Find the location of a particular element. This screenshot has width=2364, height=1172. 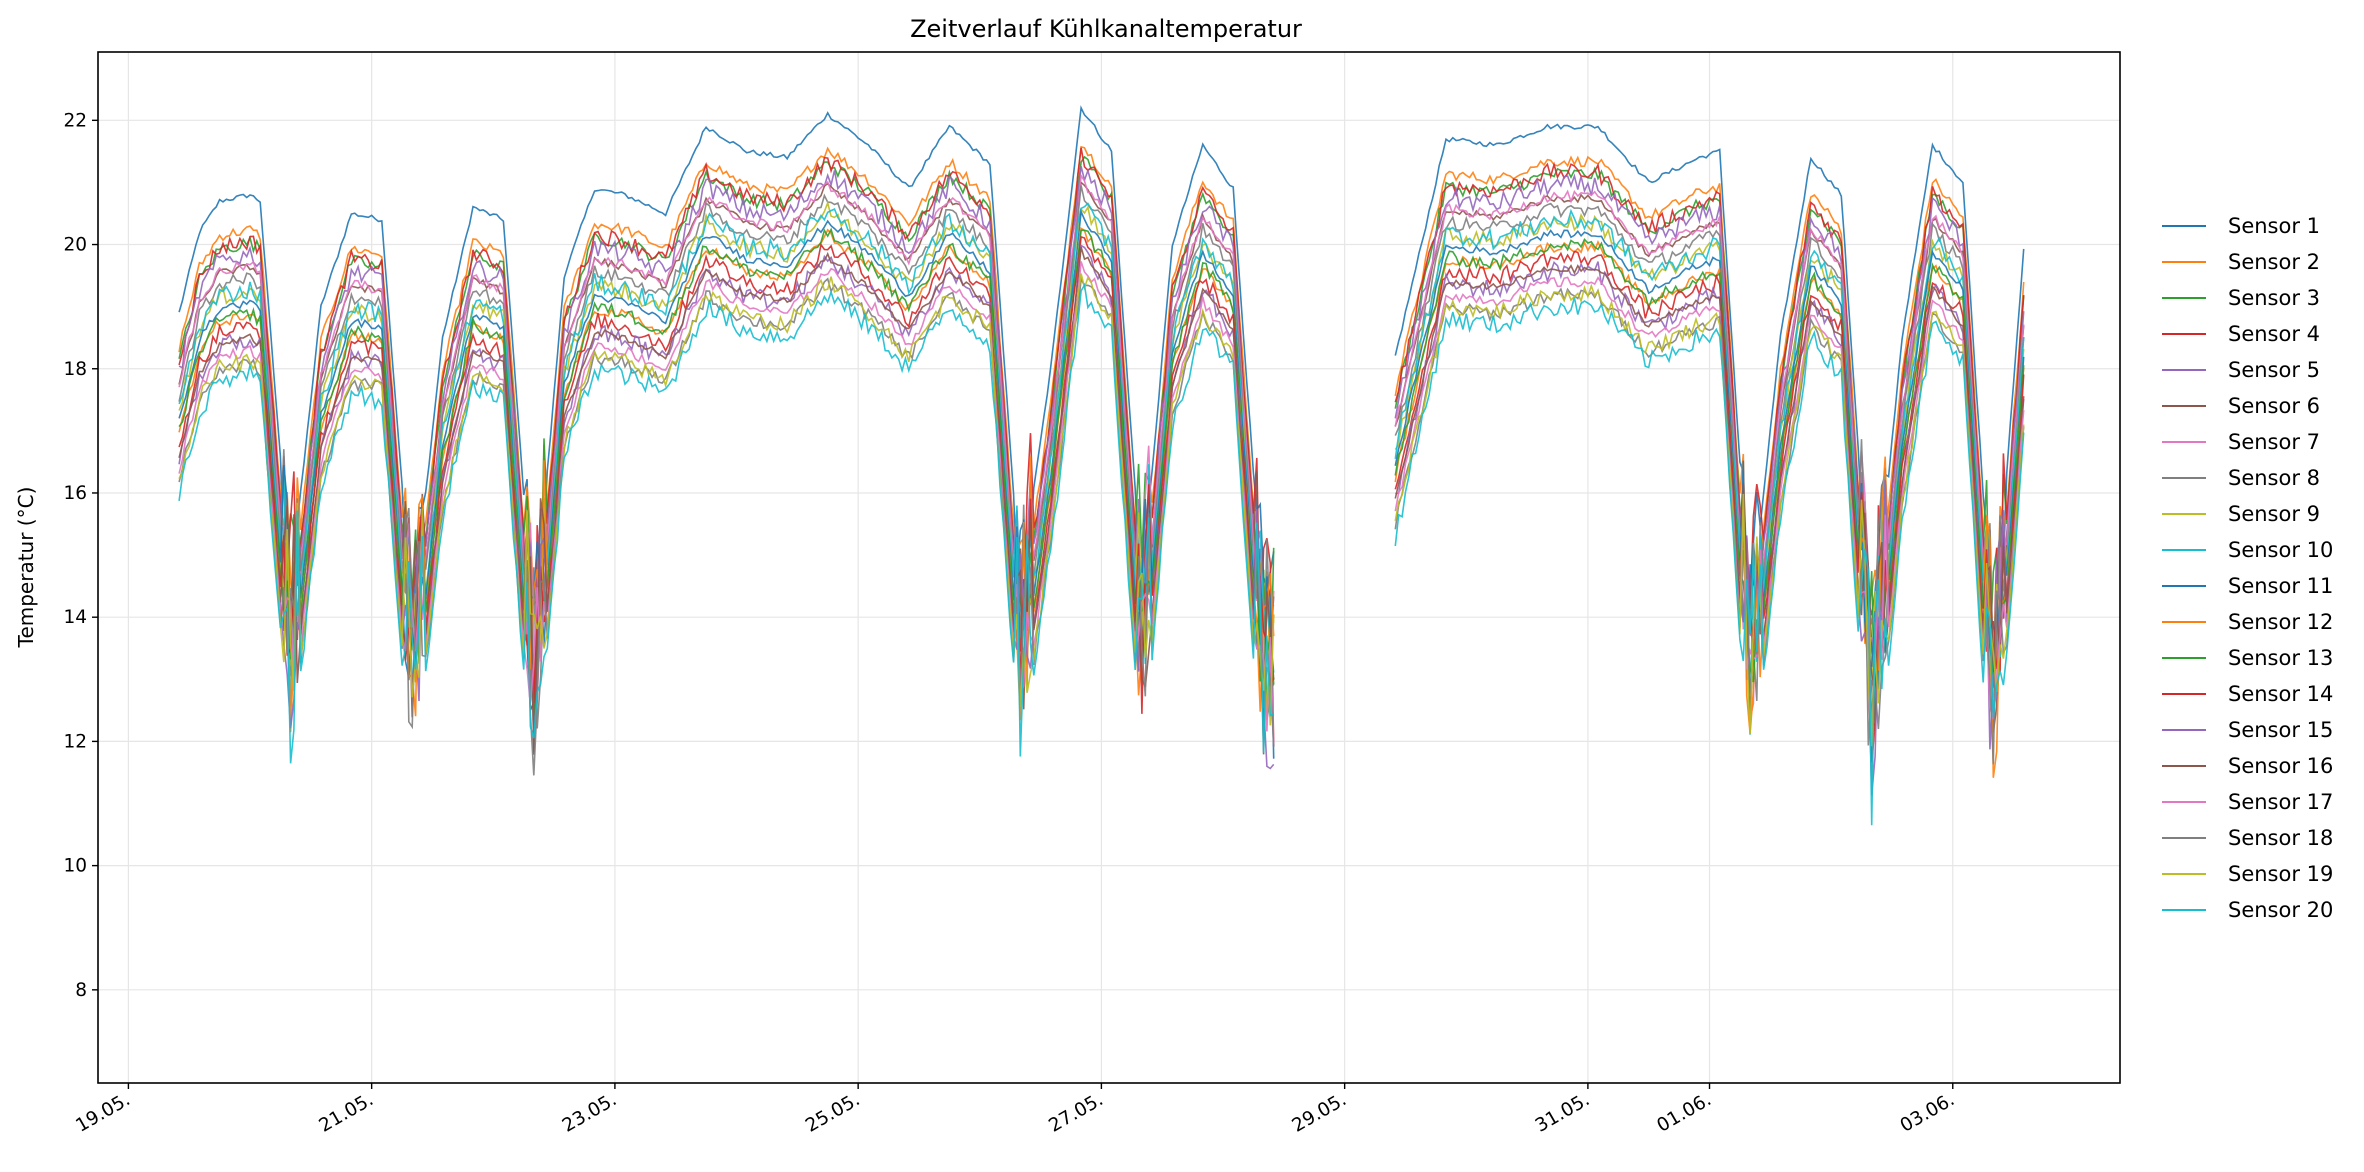

y-tick-label: 16 is located at coordinates (75, 493).